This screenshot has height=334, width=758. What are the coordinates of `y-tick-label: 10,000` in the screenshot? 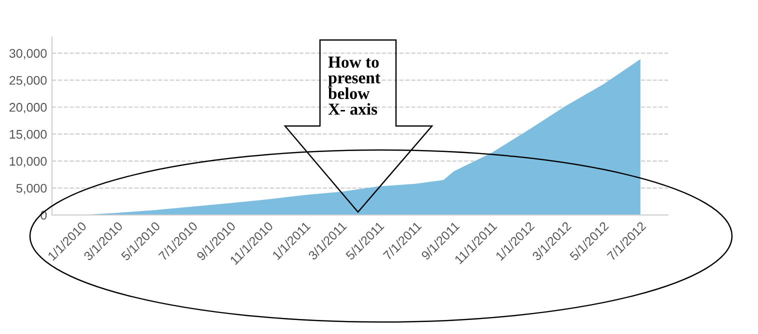 It's located at (28, 162).